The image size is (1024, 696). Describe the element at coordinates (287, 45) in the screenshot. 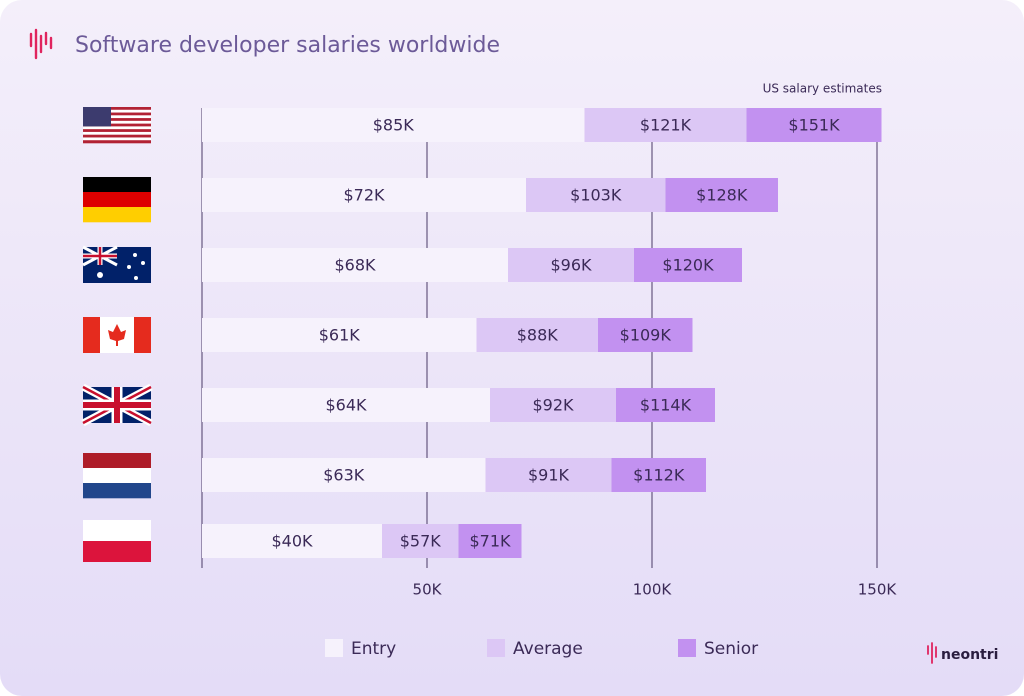

I see `chart-title: Software developer salaries worldwide` at that location.